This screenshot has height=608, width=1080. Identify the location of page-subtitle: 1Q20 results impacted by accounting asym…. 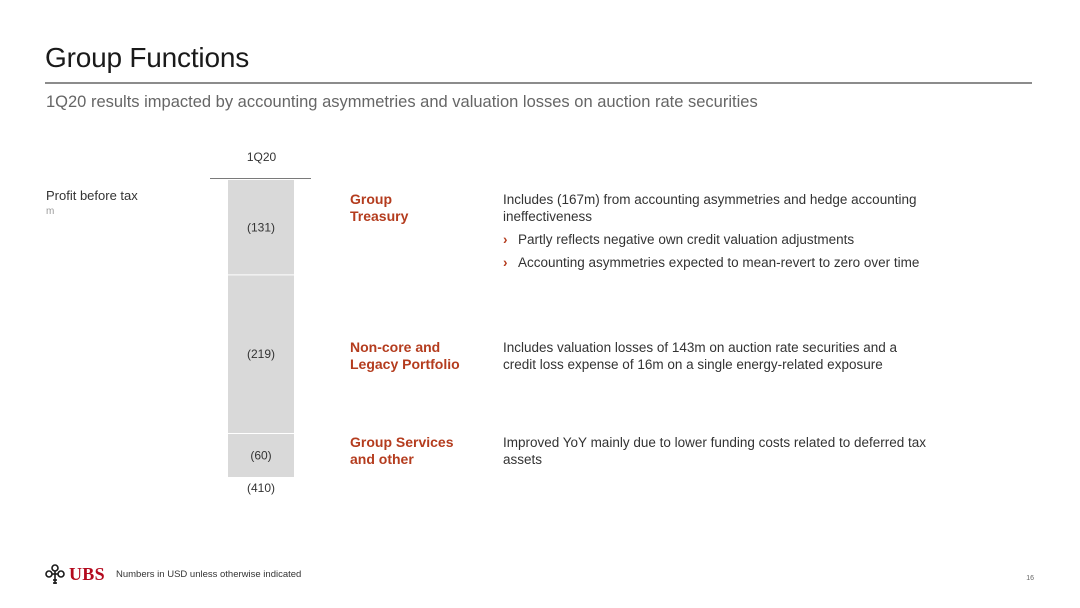
(402, 102).